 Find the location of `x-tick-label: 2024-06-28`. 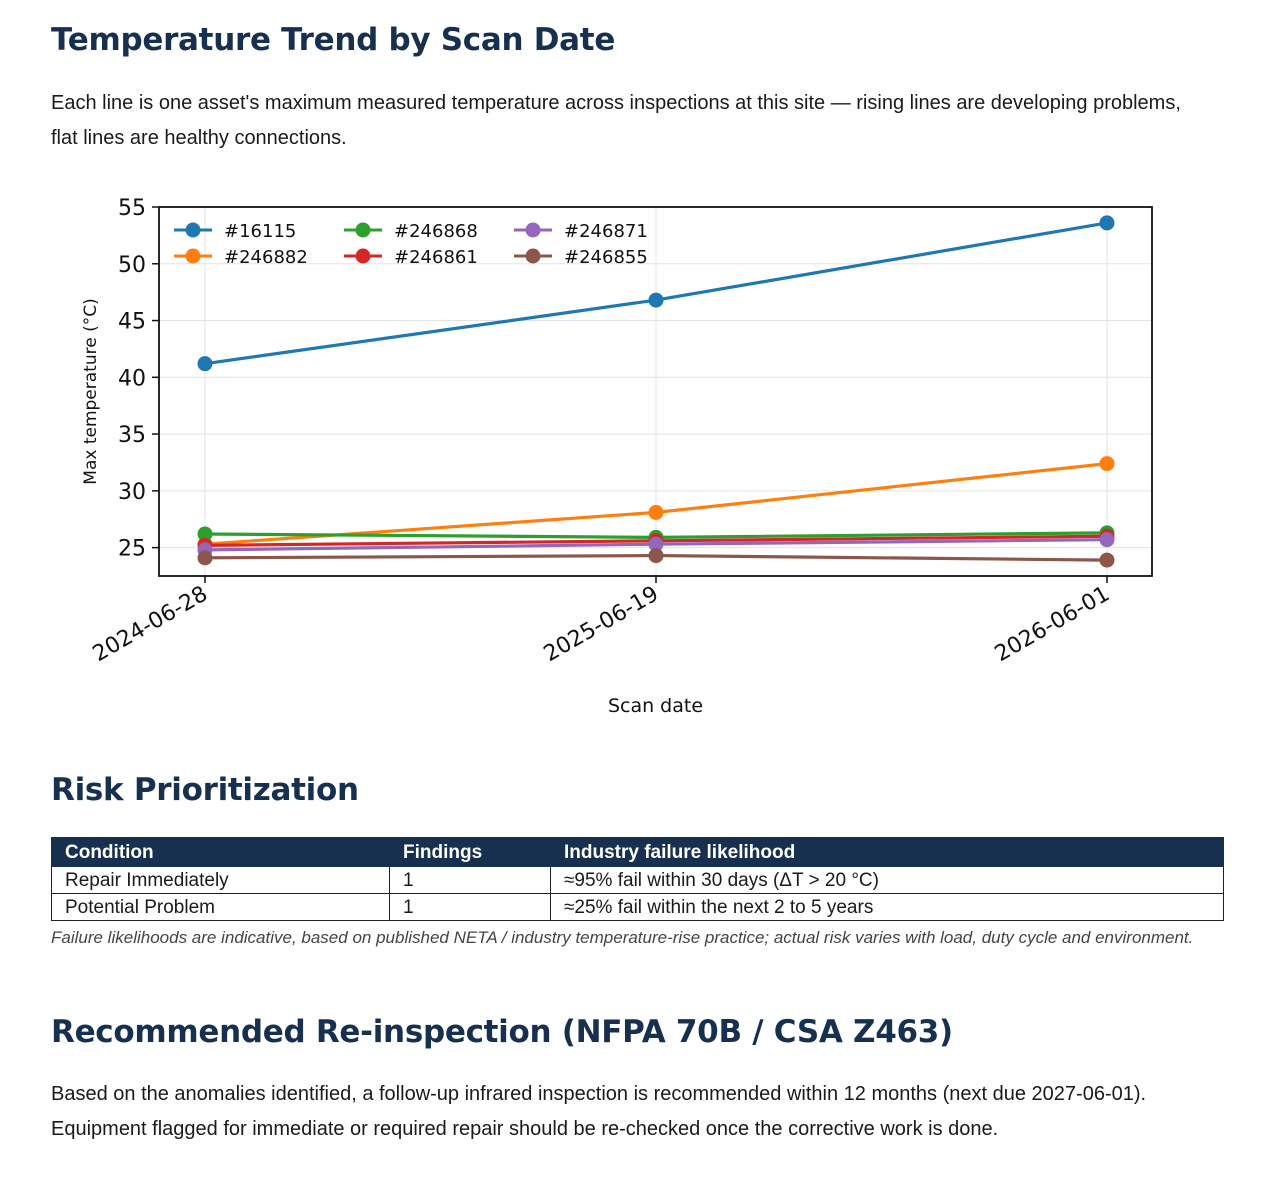

x-tick-label: 2024-06-28 is located at coordinates (150, 625).